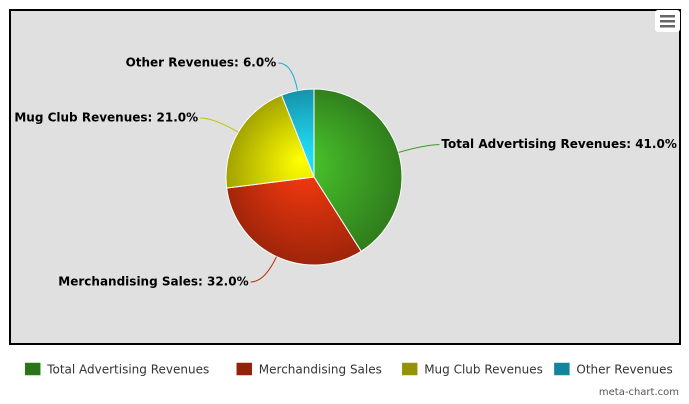 The height and width of the screenshot is (404, 689). I want to click on legend-label: Mug Club Revenues, so click(483, 370).